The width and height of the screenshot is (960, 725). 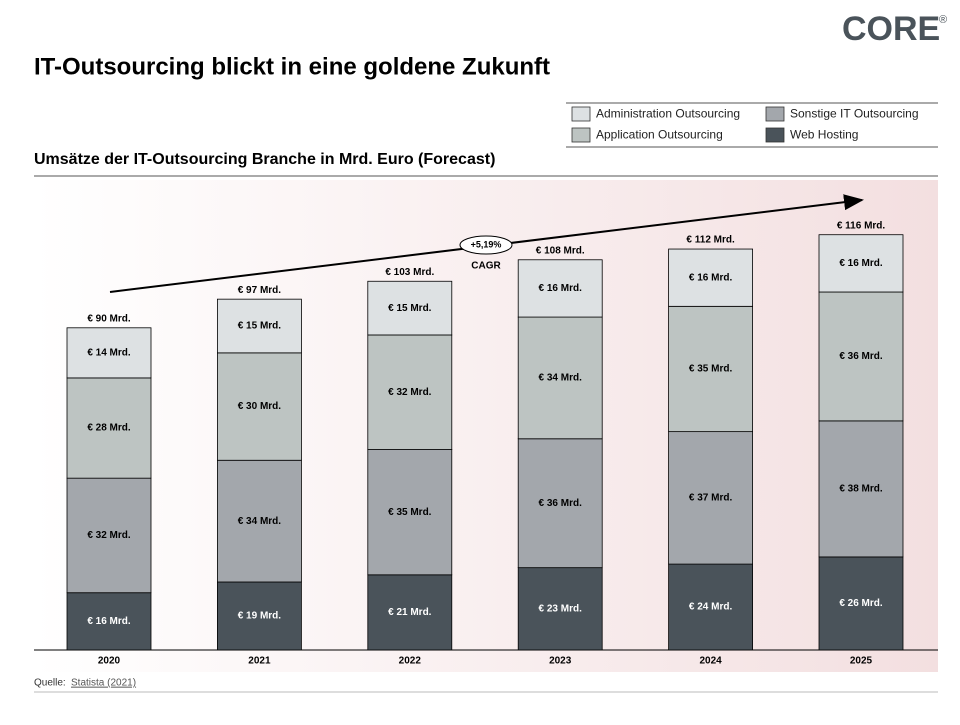 I want to click on x-tick-label: 2020, so click(x=109, y=661).